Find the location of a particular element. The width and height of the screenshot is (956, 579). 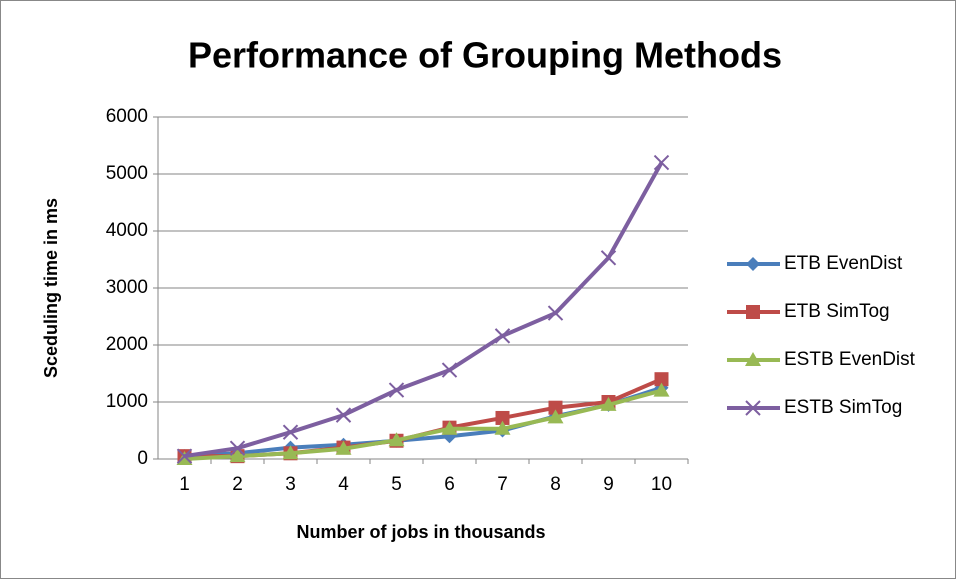

x-tick-label: 6 is located at coordinates (449, 484).